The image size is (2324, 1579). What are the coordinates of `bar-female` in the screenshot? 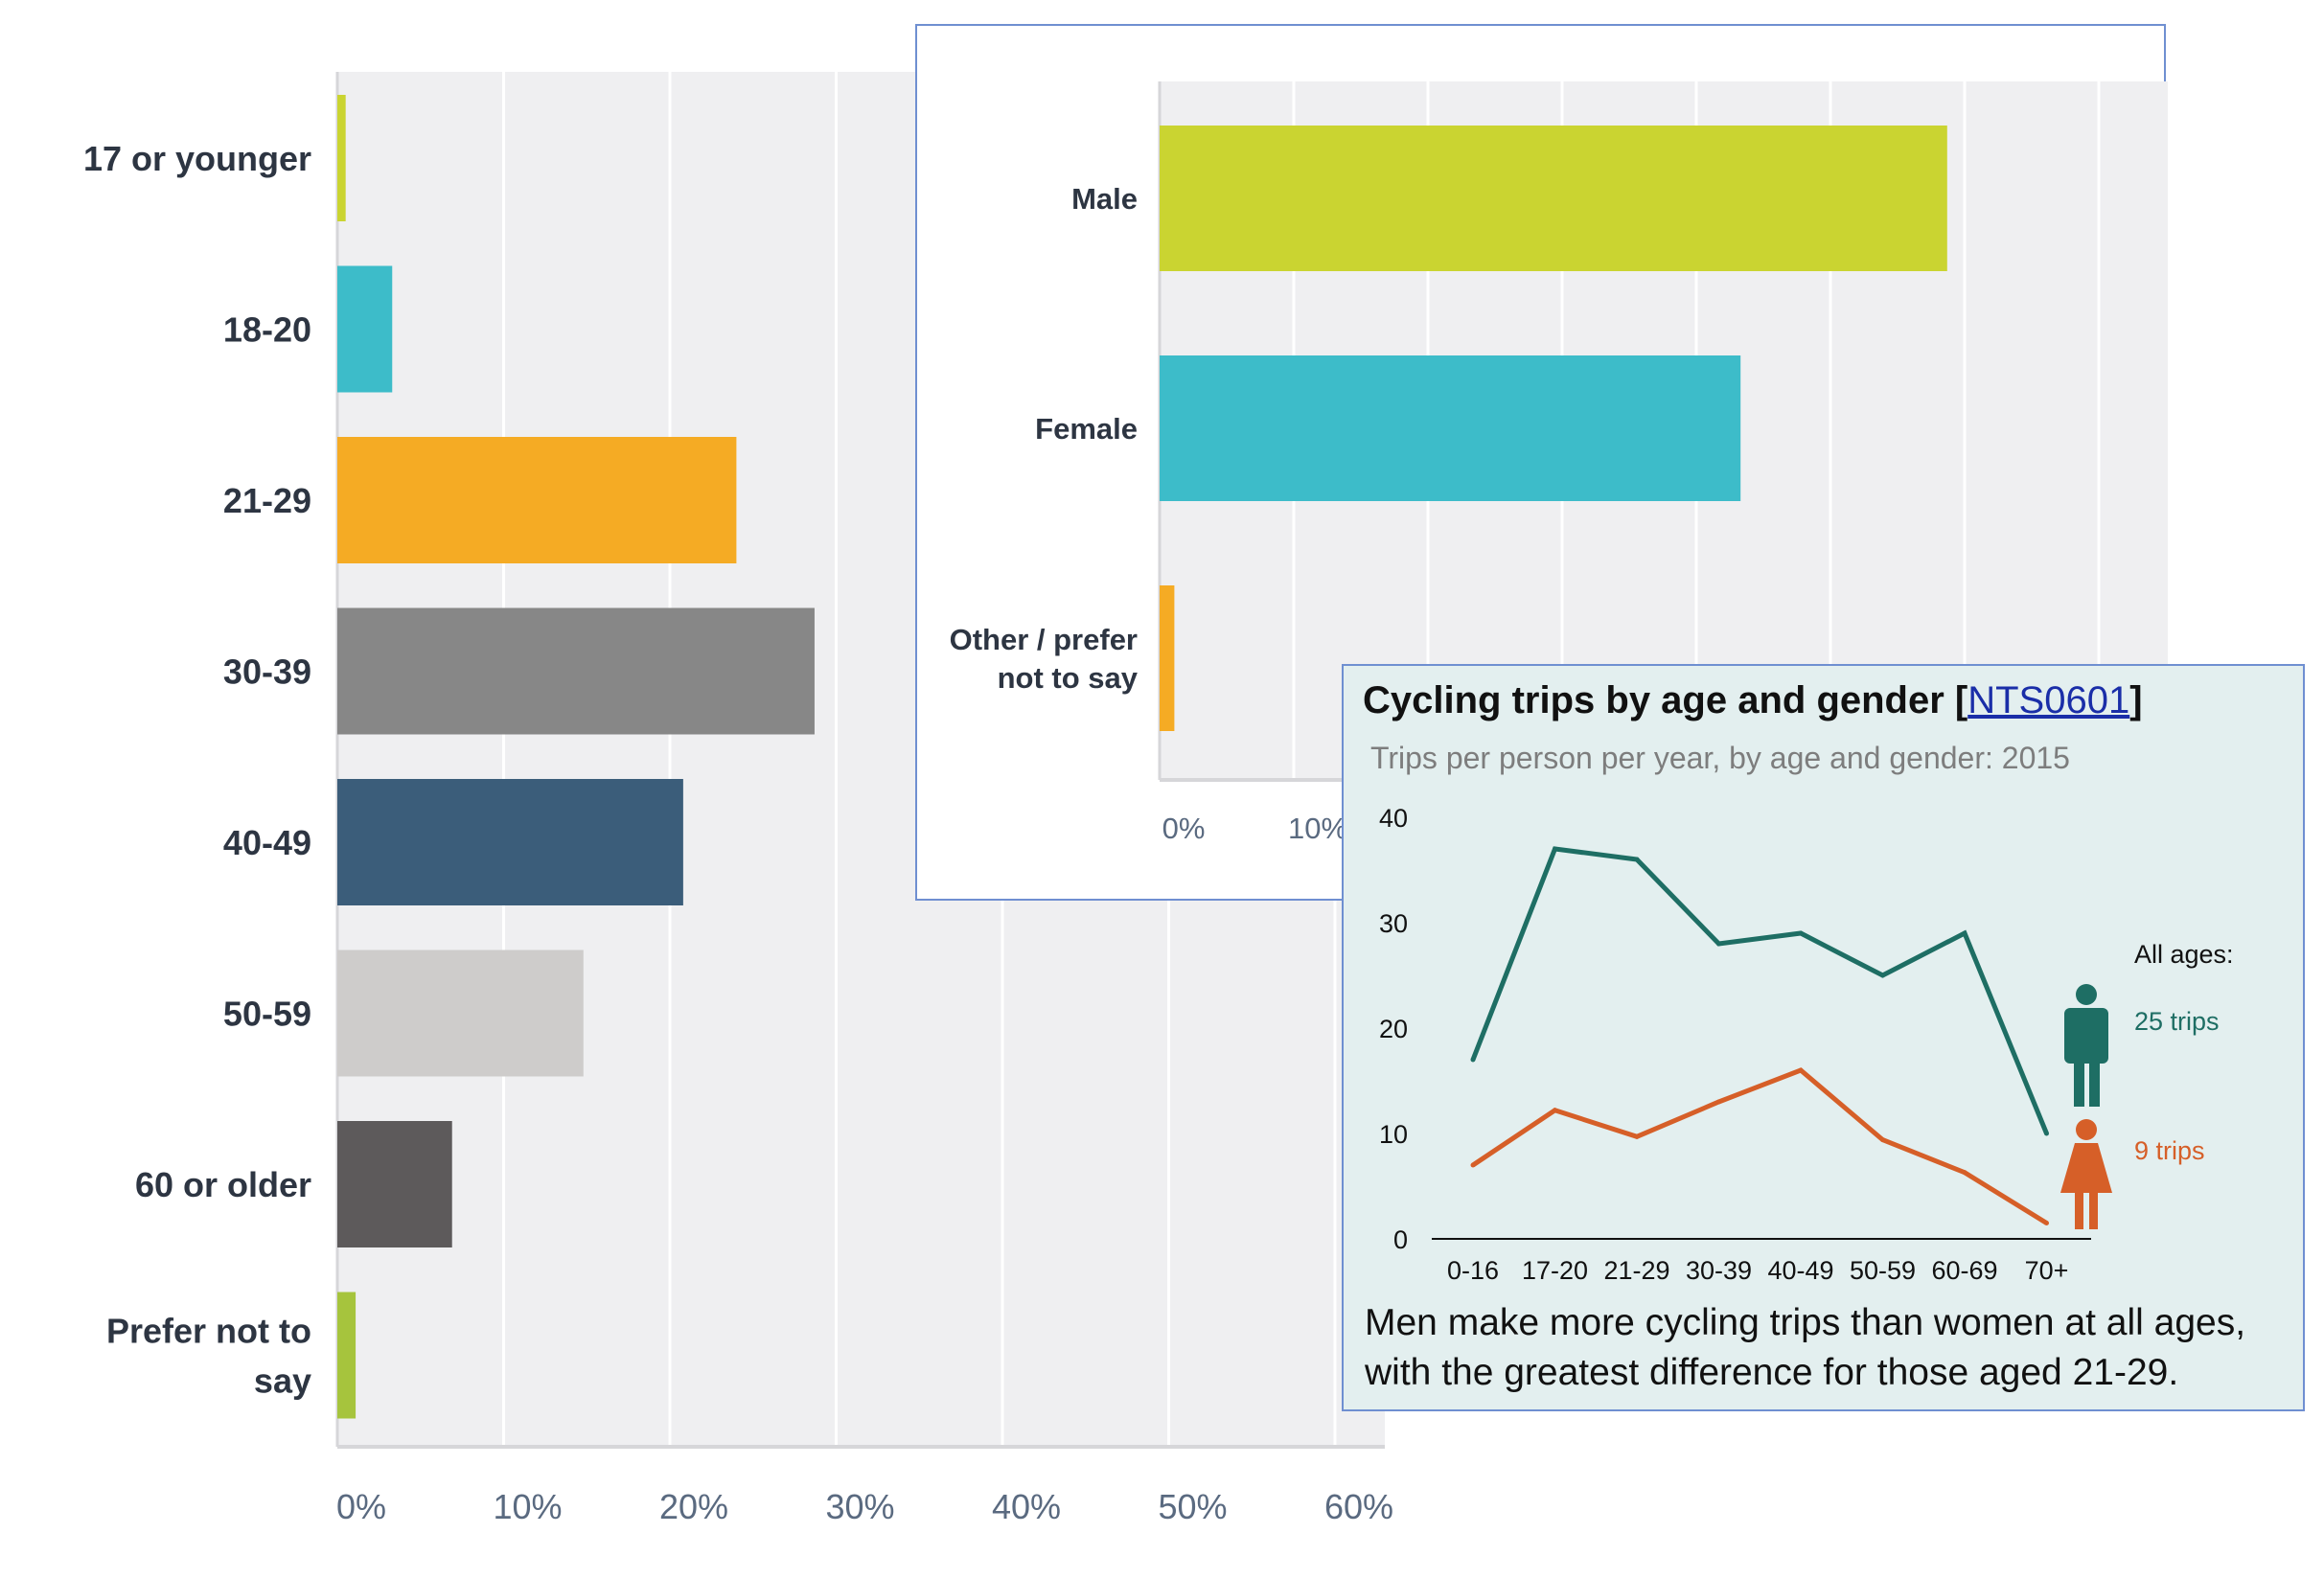 It's located at (1450, 428).